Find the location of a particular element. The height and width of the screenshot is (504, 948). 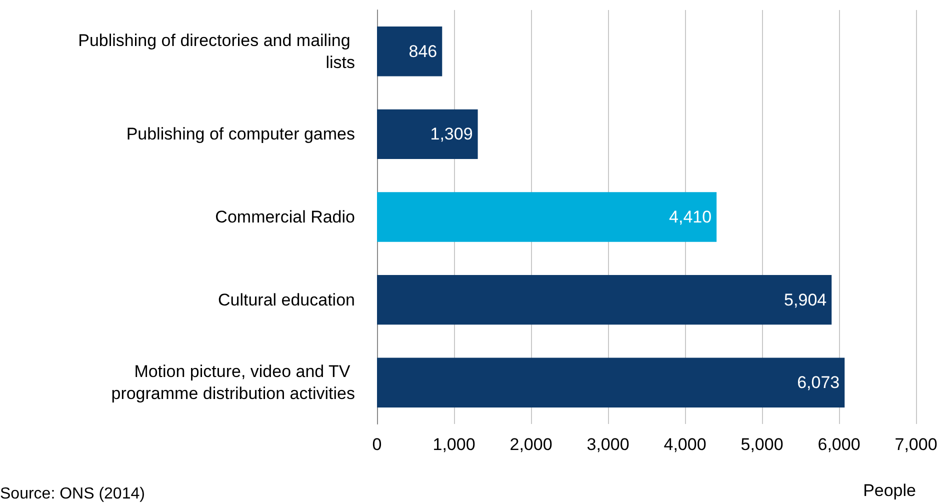

y-tick-label: Publishing of directories and mailing lists is located at coordinates (216, 51).